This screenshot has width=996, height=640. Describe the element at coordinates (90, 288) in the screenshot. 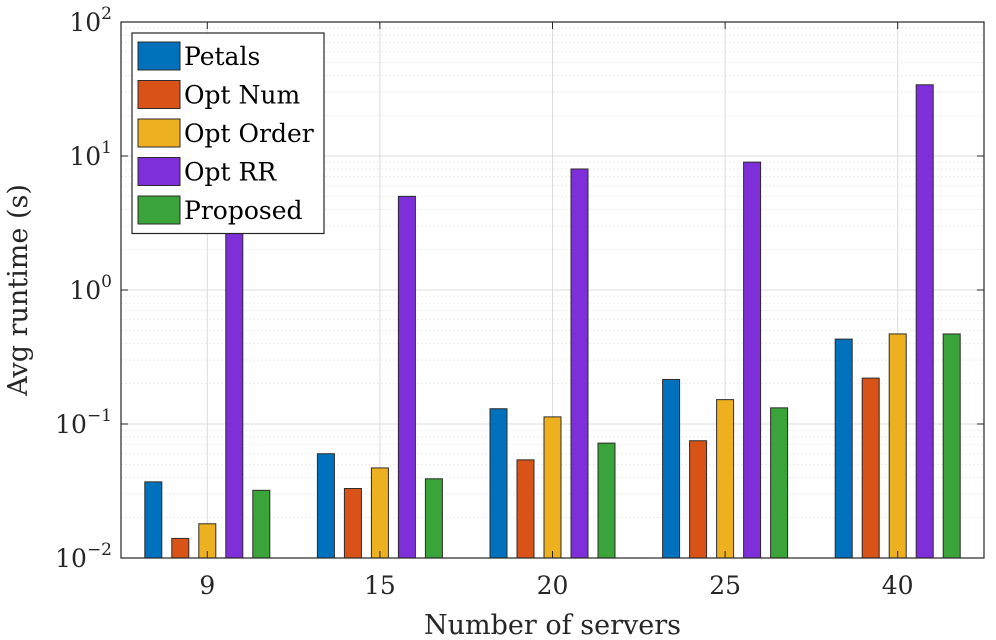

I see `y-tick-label: 10⁰` at that location.